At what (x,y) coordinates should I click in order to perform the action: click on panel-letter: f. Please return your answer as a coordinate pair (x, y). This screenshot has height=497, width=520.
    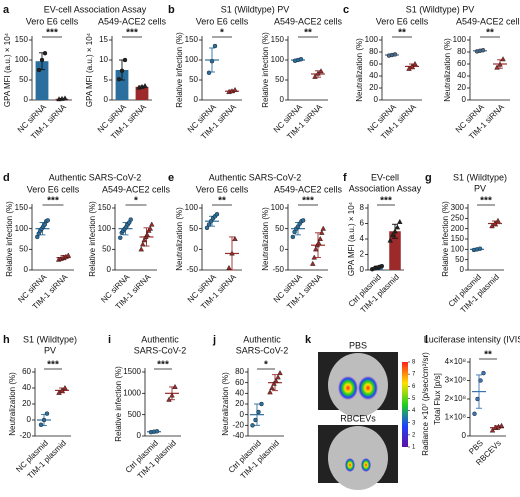
    Looking at the image, I should click on (345, 178).